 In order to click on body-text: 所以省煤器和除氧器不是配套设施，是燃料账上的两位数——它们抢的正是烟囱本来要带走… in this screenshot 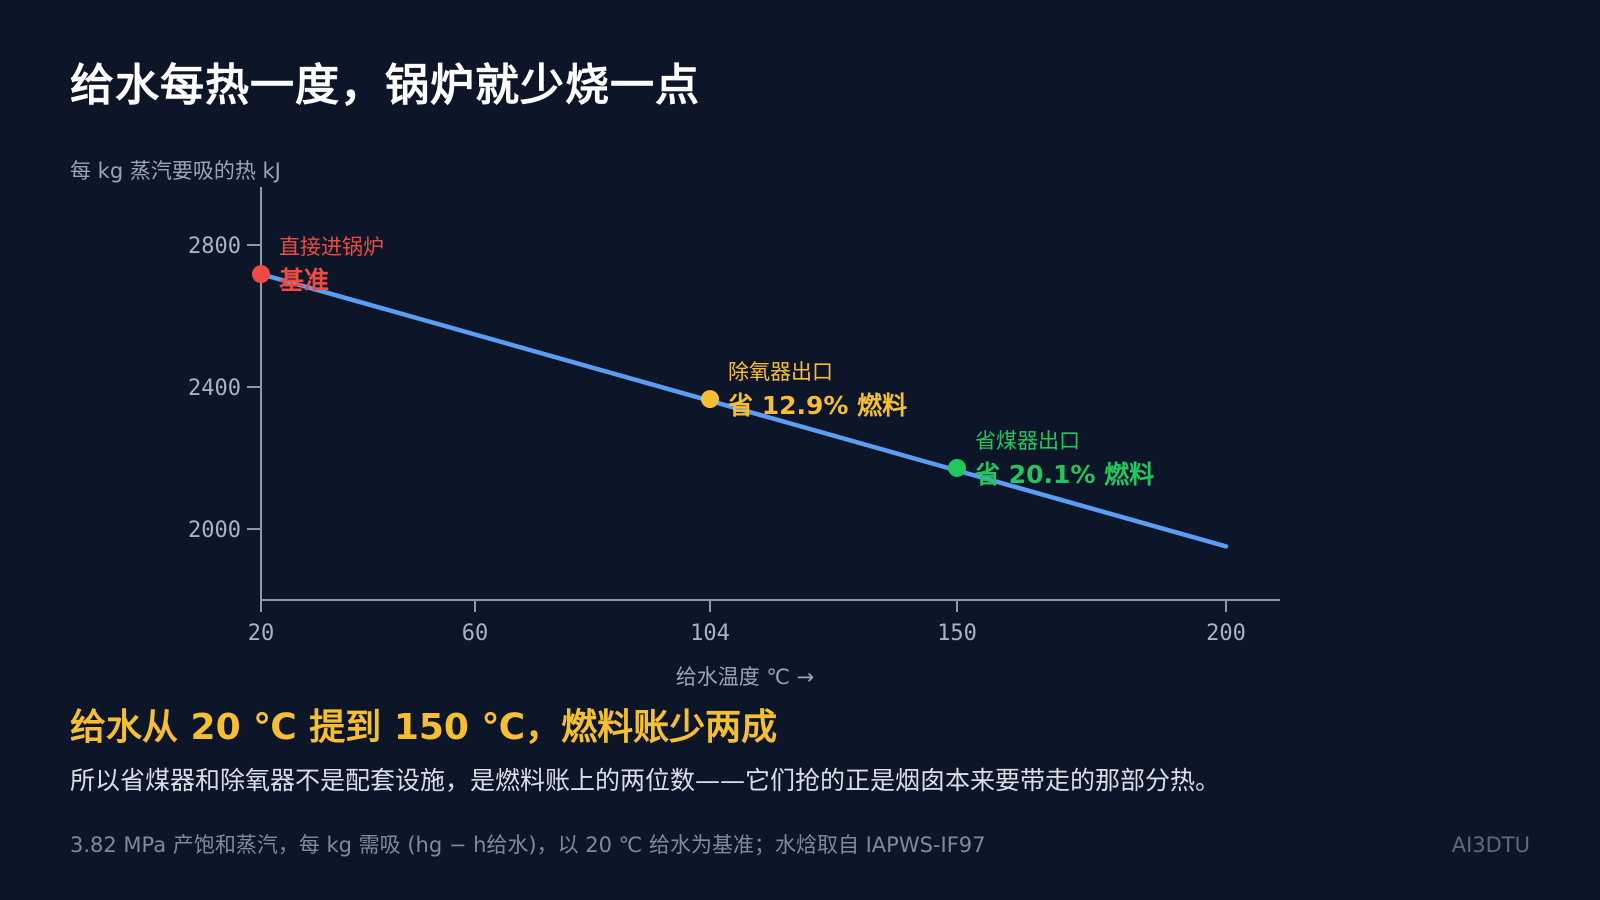, I will do `click(645, 780)`.